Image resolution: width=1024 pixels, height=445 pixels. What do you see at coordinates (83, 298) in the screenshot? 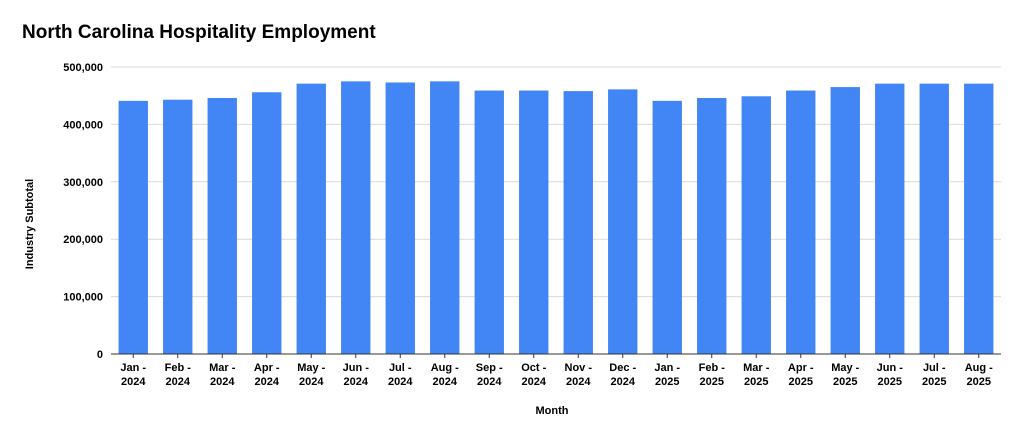
I see `y-tick-label: 100,000` at bounding box center [83, 298].